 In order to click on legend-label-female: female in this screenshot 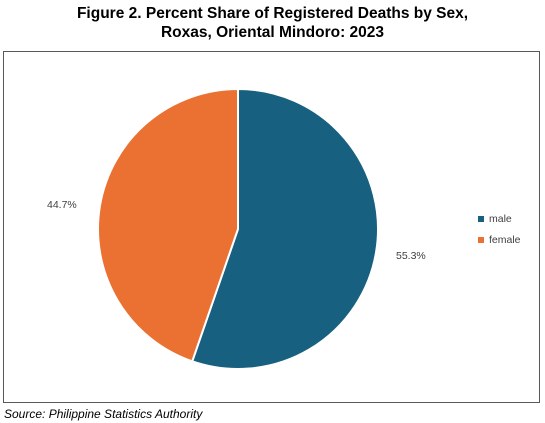, I will do `click(505, 239)`.